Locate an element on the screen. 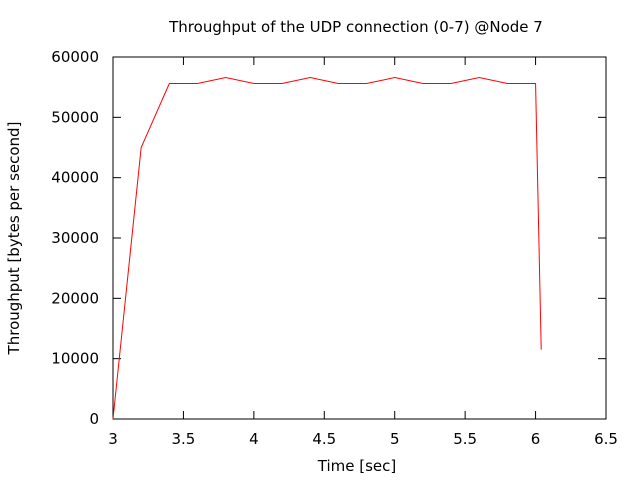  y-tick-label: 30000 is located at coordinates (75, 238).